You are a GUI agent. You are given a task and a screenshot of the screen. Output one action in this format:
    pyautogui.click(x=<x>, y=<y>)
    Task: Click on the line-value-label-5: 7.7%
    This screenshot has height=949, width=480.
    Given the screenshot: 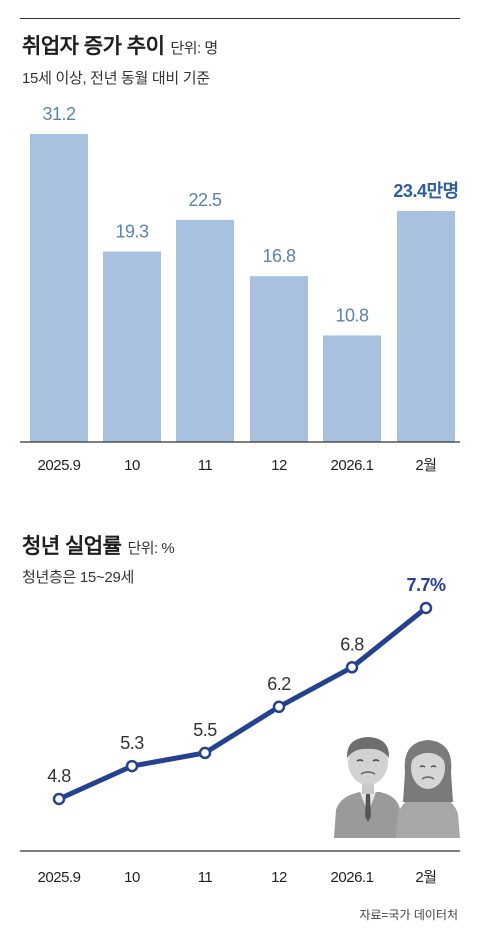 What is the action you would take?
    pyautogui.click(x=426, y=585)
    